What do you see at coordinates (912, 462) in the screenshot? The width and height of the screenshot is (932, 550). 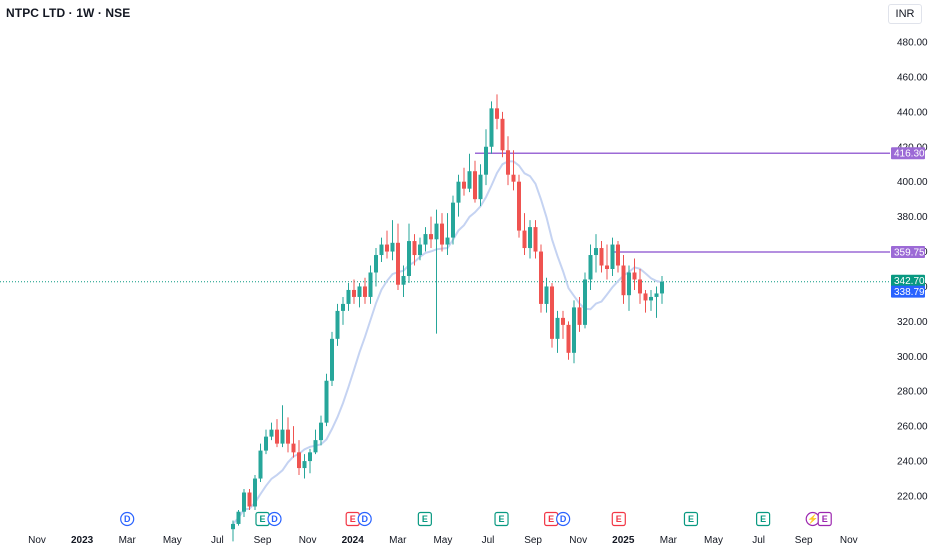 I see `y-tick-label: 240.00` at bounding box center [912, 462].